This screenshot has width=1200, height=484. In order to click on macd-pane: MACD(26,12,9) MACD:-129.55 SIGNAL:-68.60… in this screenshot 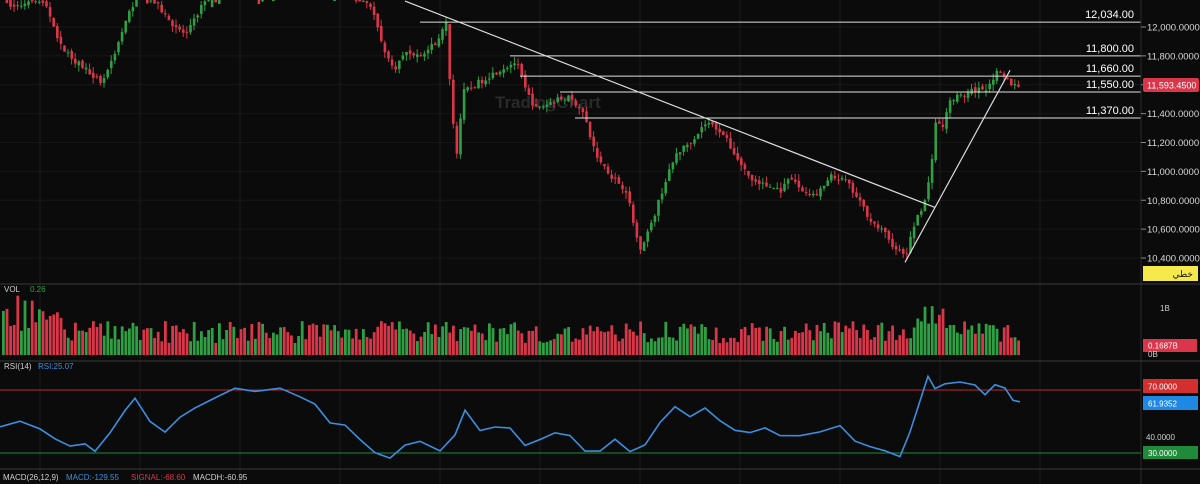, I will do `click(125, 477)`.